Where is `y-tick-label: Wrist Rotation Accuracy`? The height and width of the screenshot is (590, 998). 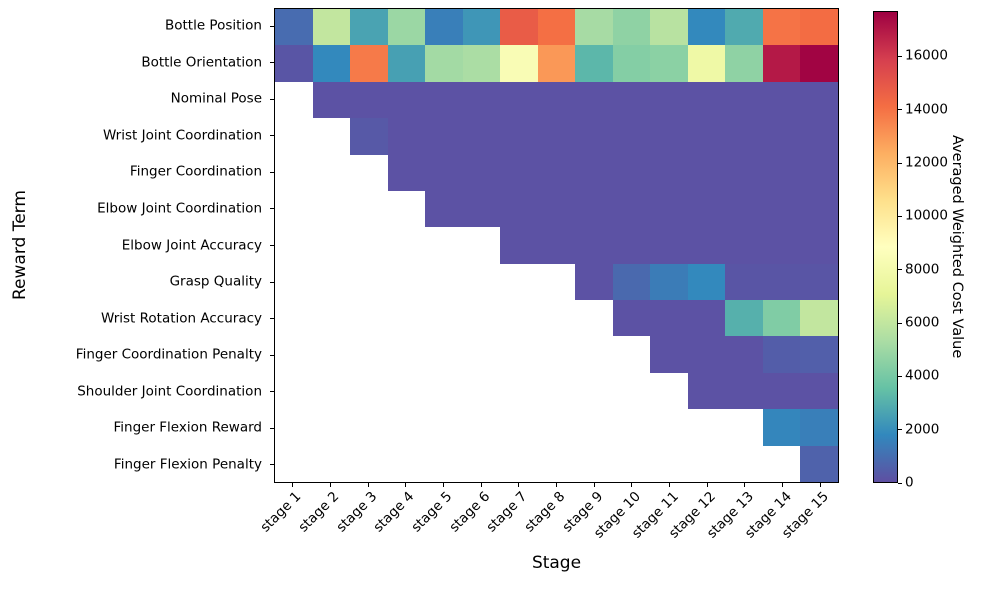
y-tick-label: Wrist Rotation Accuracy is located at coordinates (181, 317).